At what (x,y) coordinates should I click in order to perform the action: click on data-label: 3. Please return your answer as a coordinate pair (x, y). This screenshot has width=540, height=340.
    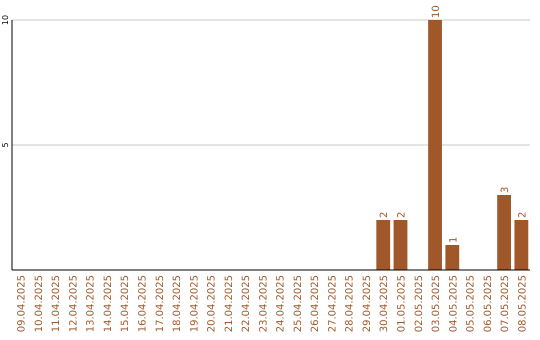
    Looking at the image, I should click on (506, 189).